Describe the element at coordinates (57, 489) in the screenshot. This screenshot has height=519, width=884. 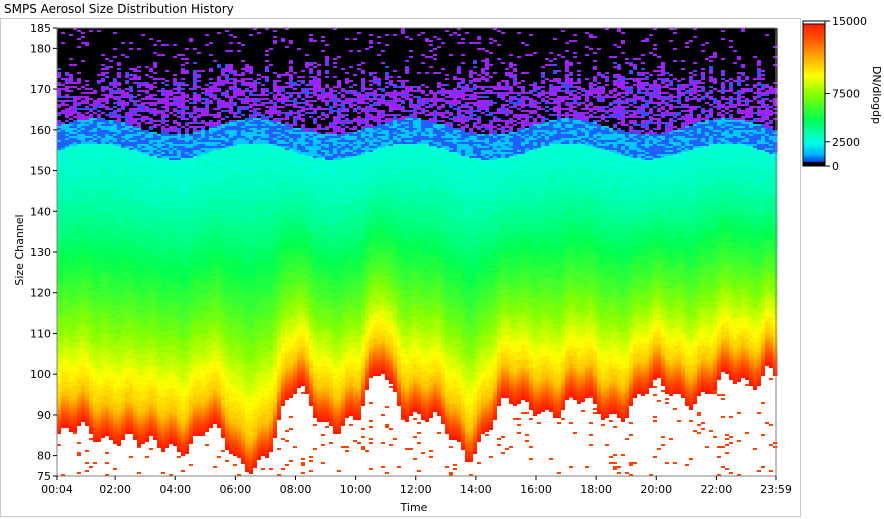
I see `x-tick-label: 00:04` at that location.